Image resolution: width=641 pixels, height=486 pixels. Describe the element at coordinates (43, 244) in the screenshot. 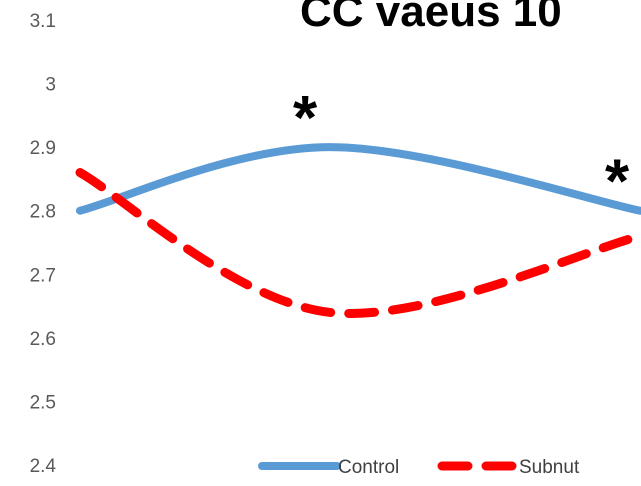

I see `y-axis-ticks: 3.1 3 2.9 2.8 2.7 2.6 2.5 2.4` at that location.